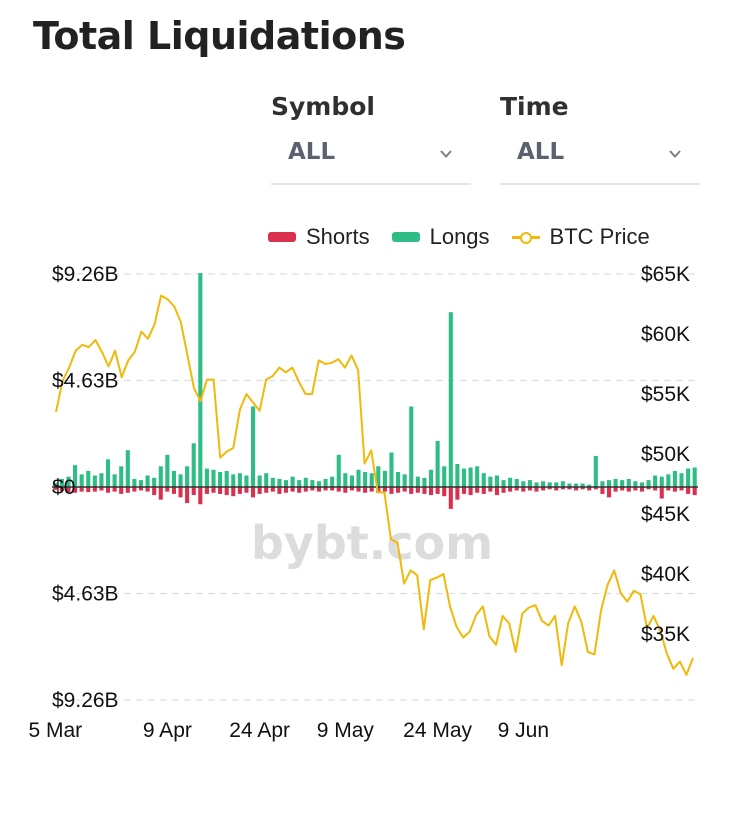  What do you see at coordinates (219, 36) in the screenshot?
I see `page-title: Total Liquidations` at bounding box center [219, 36].